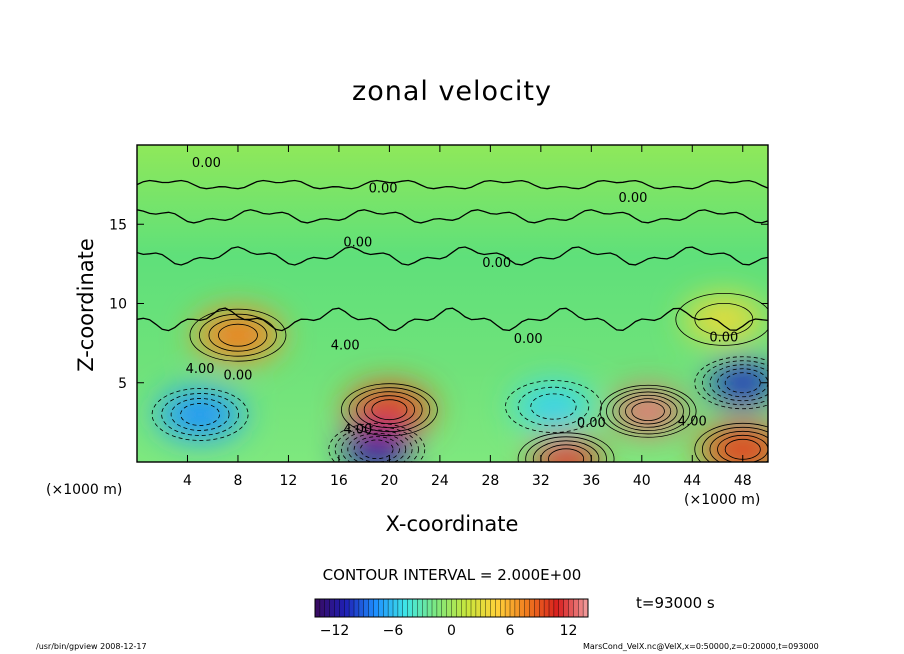 The width and height of the screenshot is (904, 654). What do you see at coordinates (743, 481) in the screenshot?
I see `x-tick-label: 48` at bounding box center [743, 481].